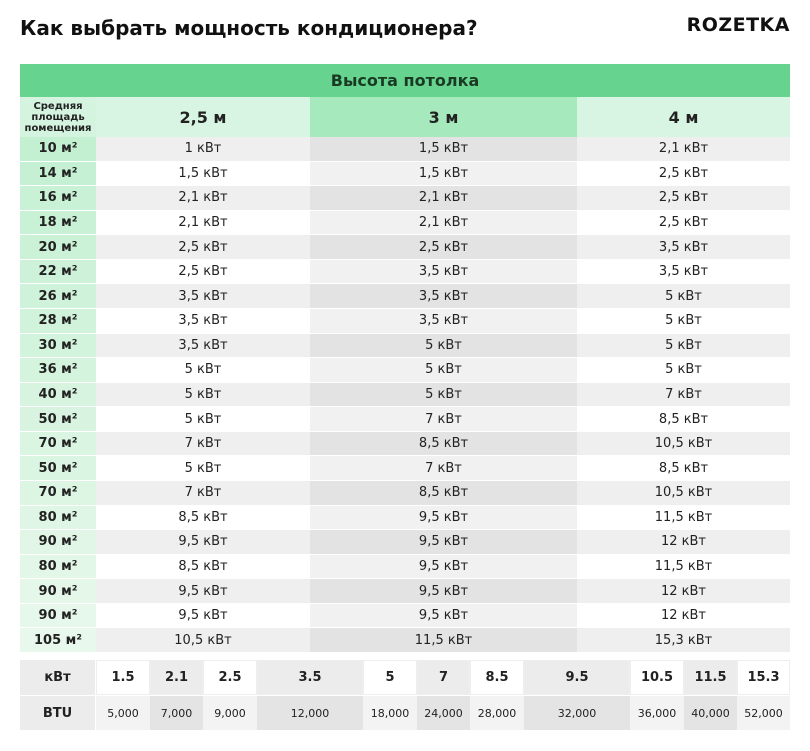 The height and width of the screenshot is (751, 810). What do you see at coordinates (203, 149) in the screenshot?
I see `power-cell: 1 кВт` at bounding box center [203, 149].